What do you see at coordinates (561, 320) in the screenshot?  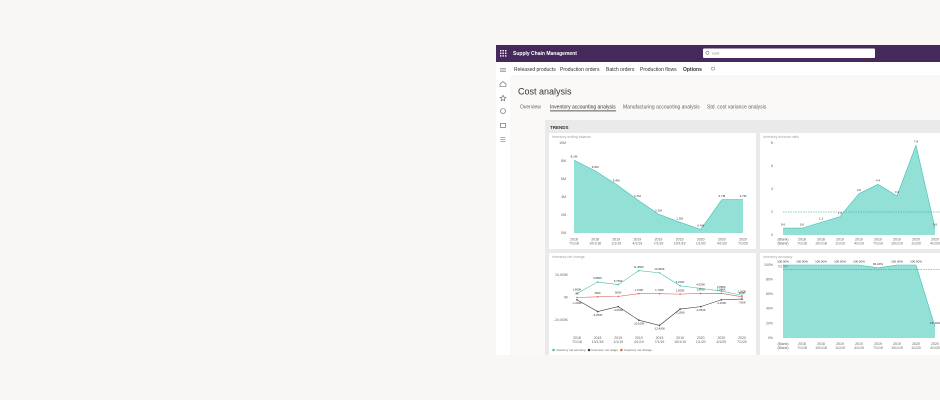 I see `y-tick-label: -10,000K` at bounding box center [561, 320].